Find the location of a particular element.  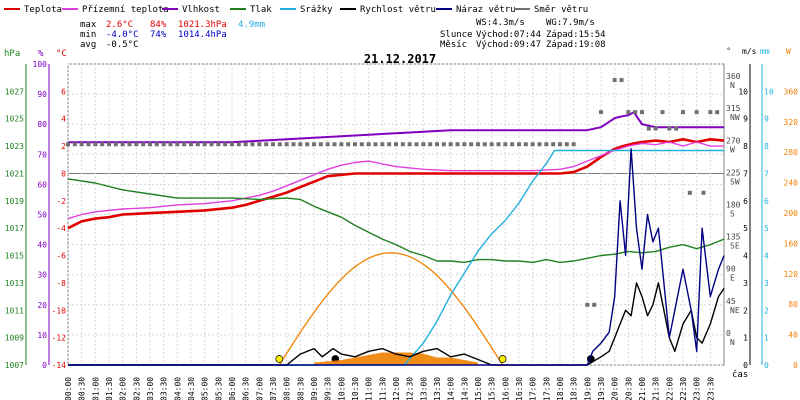

rain-mm-tick: 4 is located at coordinates (766, 256).